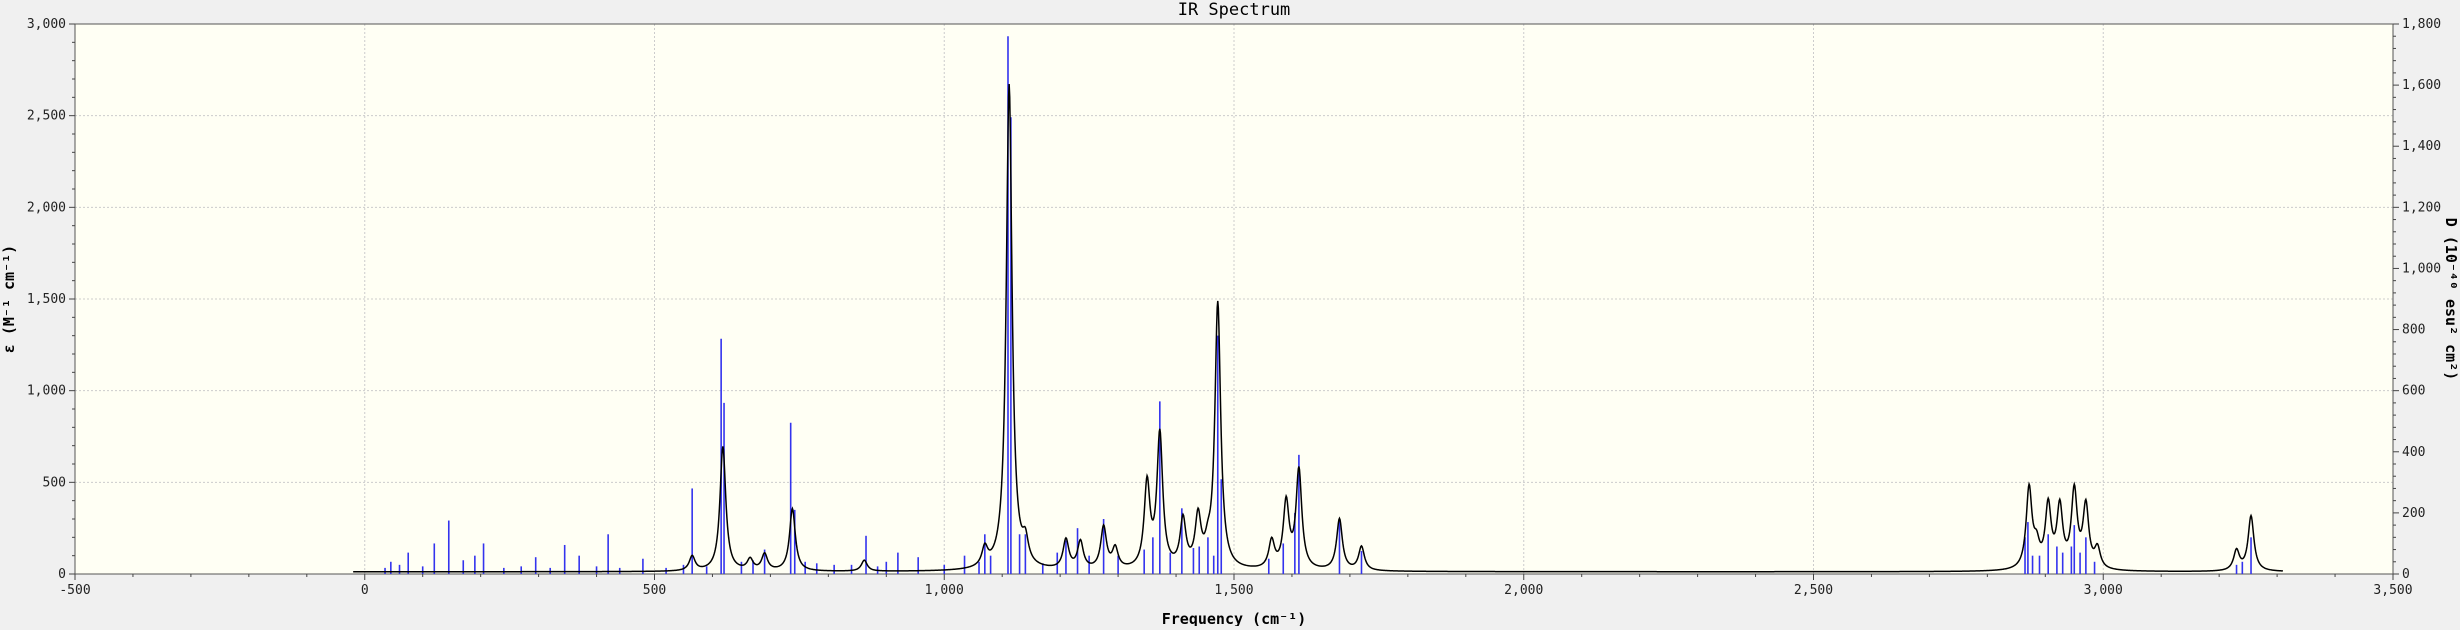  Describe the element at coordinates (2392, 590) in the screenshot. I see `x-tick-label: 3,500` at that location.